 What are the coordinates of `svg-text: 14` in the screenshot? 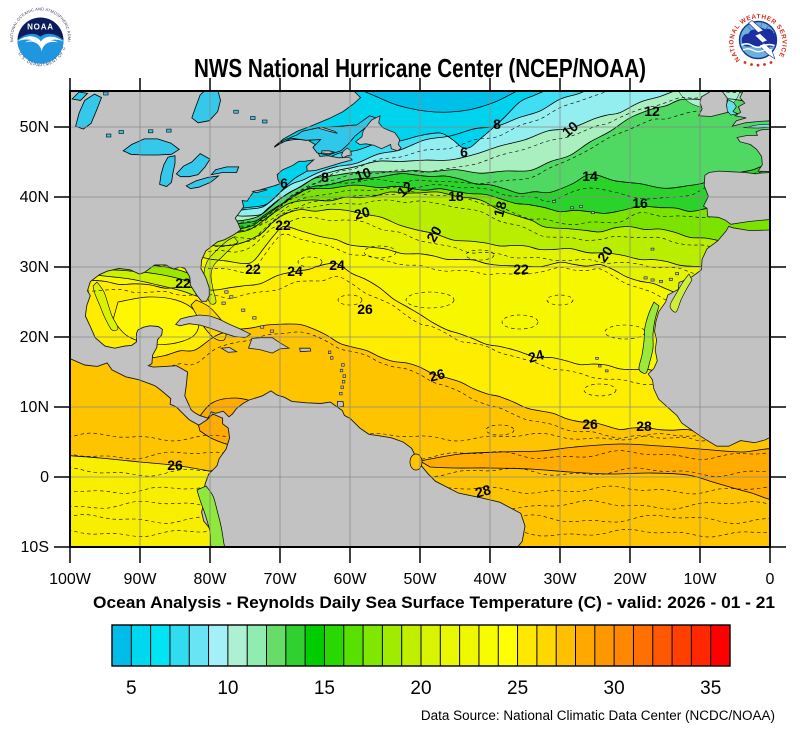 It's located at (590, 176).